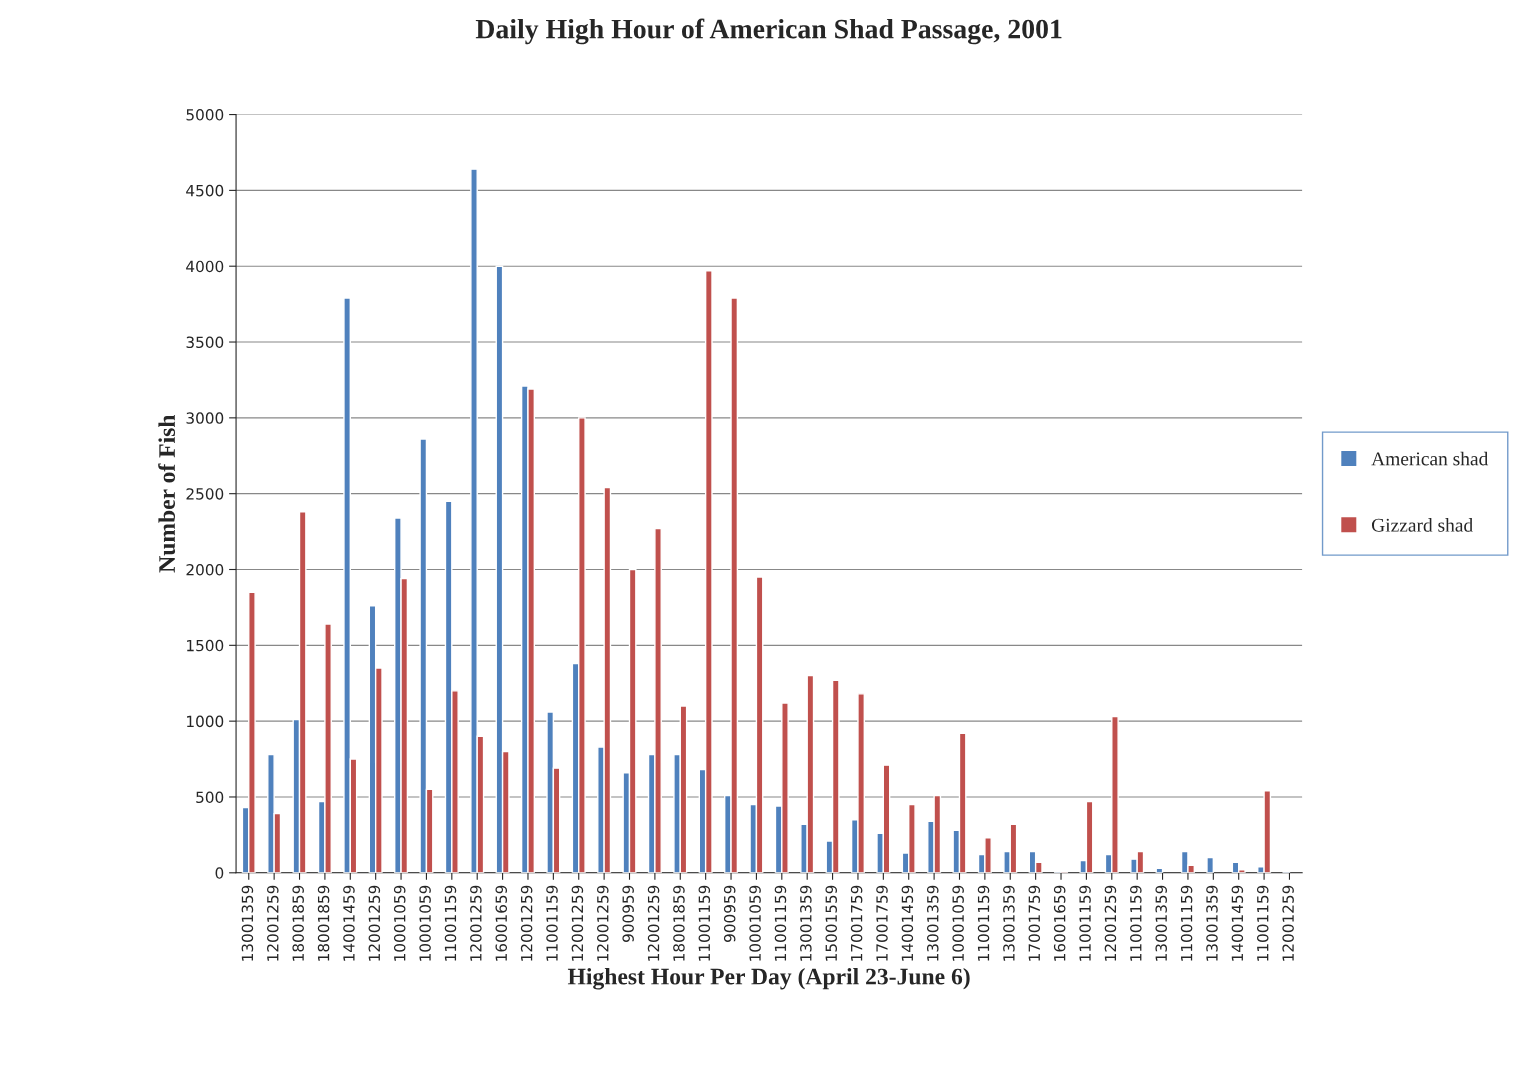  What do you see at coordinates (1430, 458) in the screenshot?
I see `legend-label: American shad` at bounding box center [1430, 458].